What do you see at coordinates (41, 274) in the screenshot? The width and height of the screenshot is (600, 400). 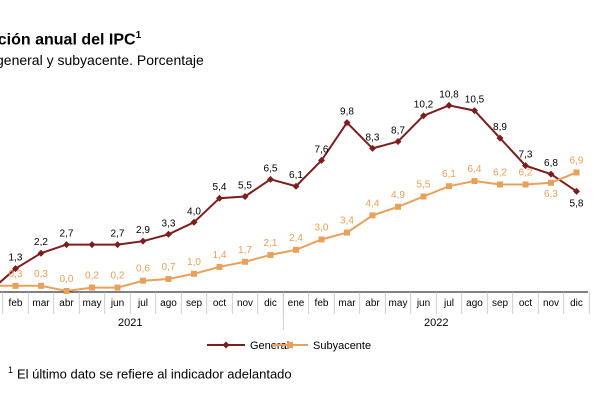 I see `data-label-subyacente: 0,3` at bounding box center [41, 274].